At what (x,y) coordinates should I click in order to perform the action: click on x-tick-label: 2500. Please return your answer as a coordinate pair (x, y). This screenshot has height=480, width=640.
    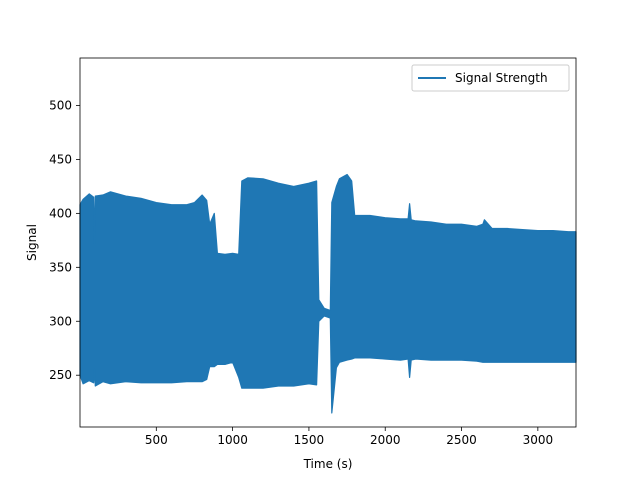
    Looking at the image, I should click on (461, 440).